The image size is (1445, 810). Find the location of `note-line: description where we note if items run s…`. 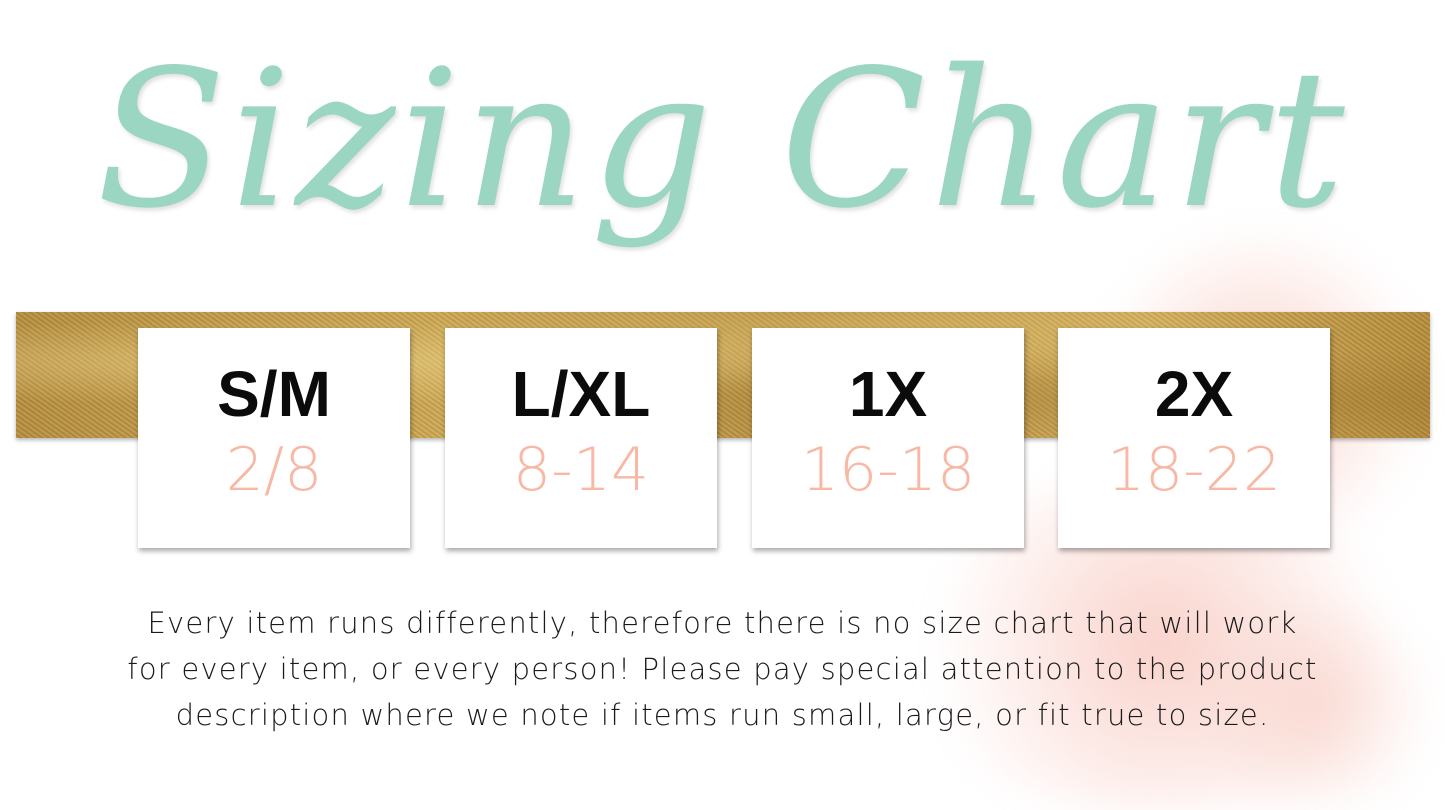

note-line: description where we note if items run s… is located at coordinates (722, 715).